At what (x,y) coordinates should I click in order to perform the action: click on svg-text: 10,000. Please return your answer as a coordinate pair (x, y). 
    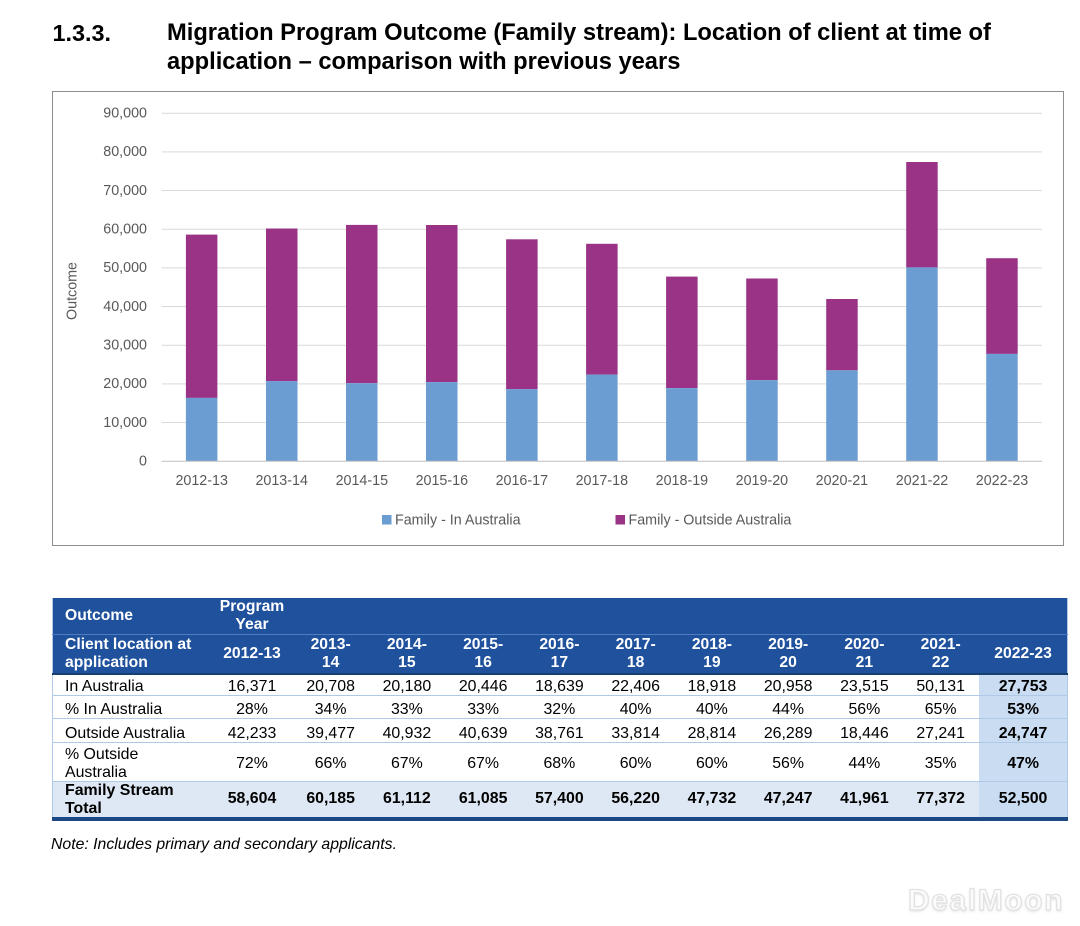
    Looking at the image, I should click on (125, 423).